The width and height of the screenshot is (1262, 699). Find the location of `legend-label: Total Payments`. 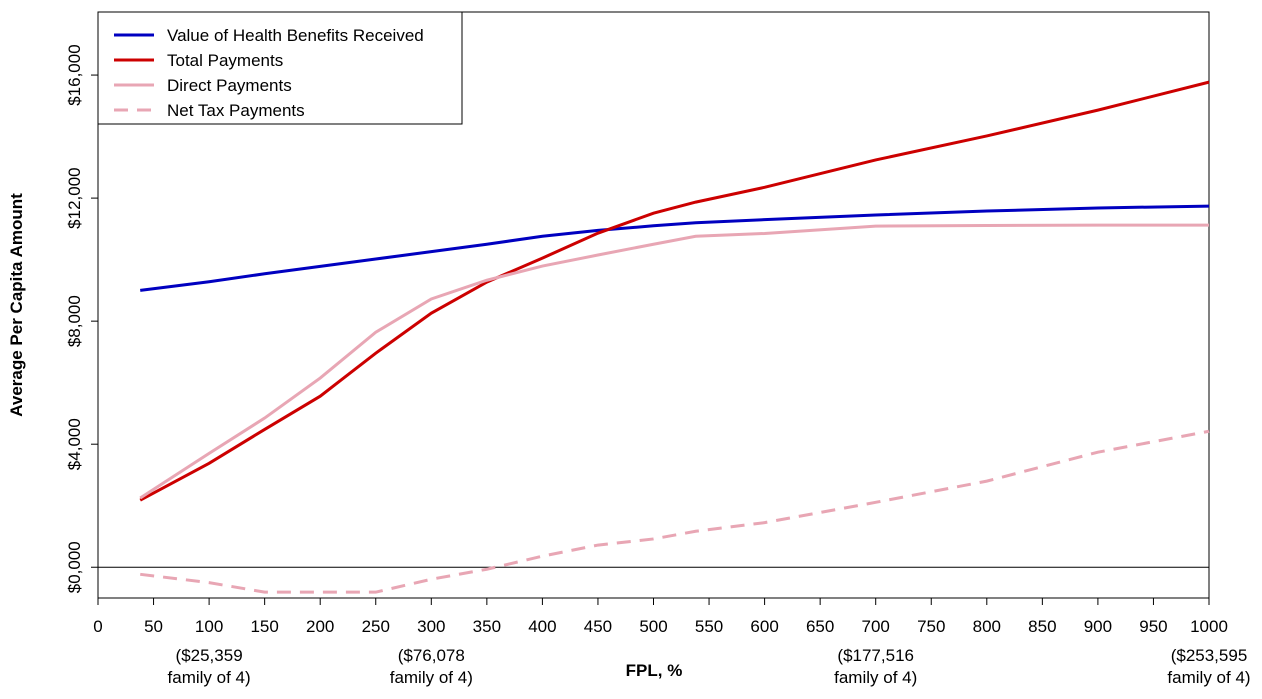

legend-label: Total Payments is located at coordinates (225, 60).